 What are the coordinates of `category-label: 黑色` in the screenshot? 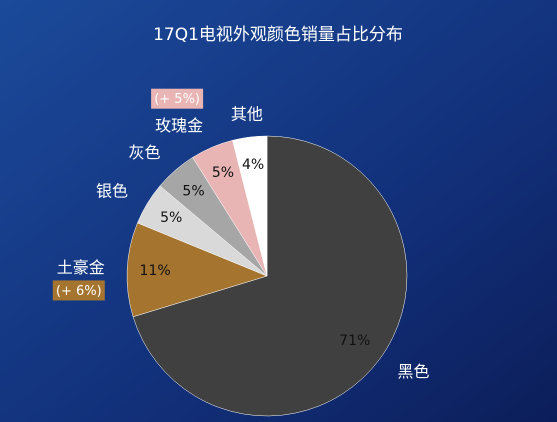 It's located at (413, 371).